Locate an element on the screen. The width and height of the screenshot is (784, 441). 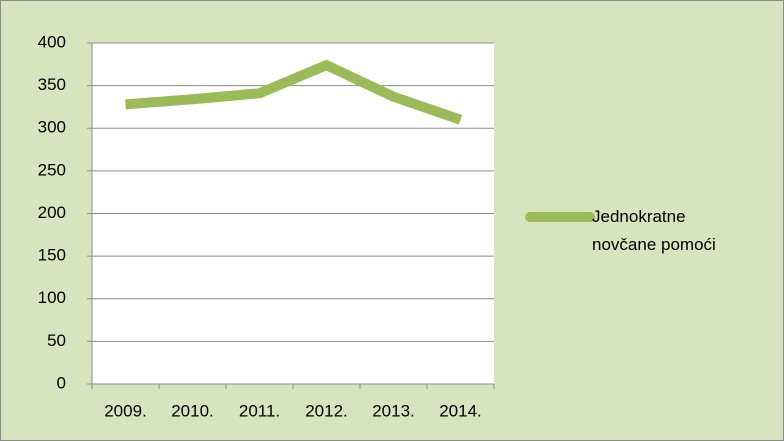
y-tick-label: 300 is located at coordinates (52, 127).